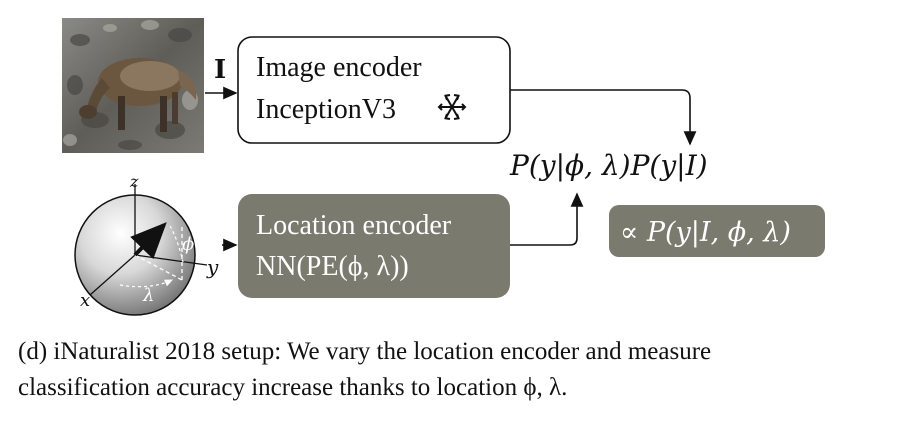 This screenshot has height=423, width=899. I want to click on product-formula: P(y|ϕ, λ)P(y|I), so click(608, 165).